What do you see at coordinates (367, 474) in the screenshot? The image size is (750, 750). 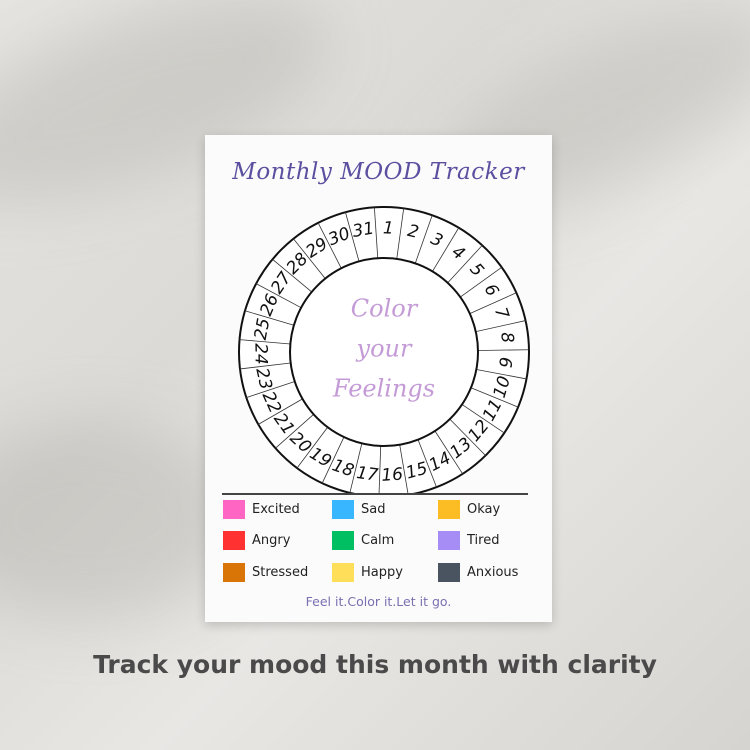 I see `day-label-17: 17` at bounding box center [367, 474].